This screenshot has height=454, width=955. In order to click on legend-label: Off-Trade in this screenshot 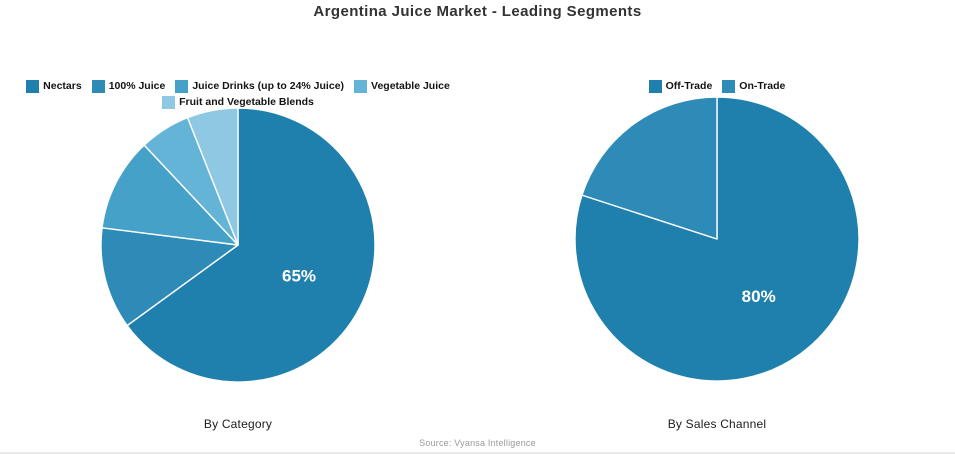, I will do `click(689, 86)`.